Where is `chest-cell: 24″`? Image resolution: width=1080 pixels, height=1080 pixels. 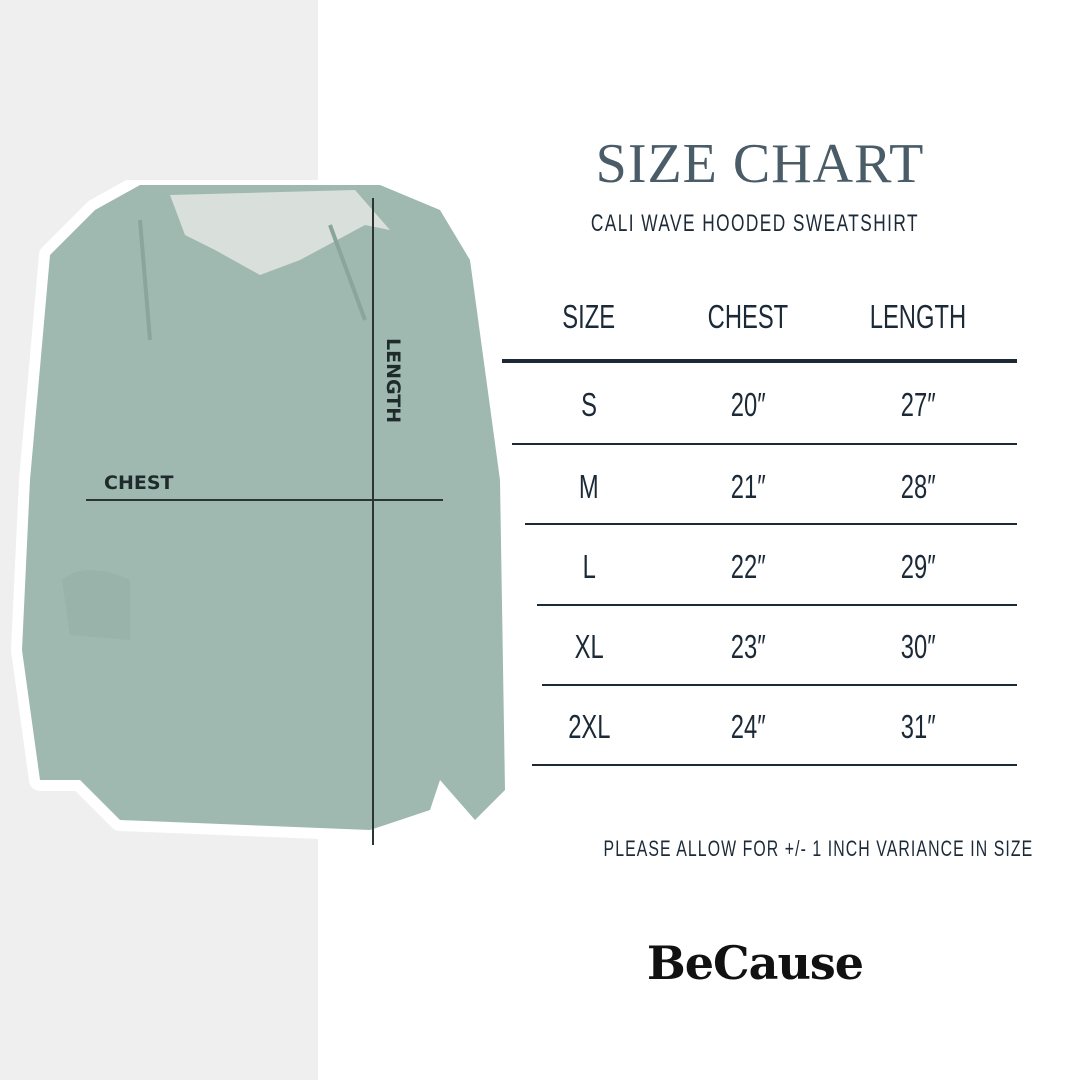
chest-cell: 24″ is located at coordinates (748, 727).